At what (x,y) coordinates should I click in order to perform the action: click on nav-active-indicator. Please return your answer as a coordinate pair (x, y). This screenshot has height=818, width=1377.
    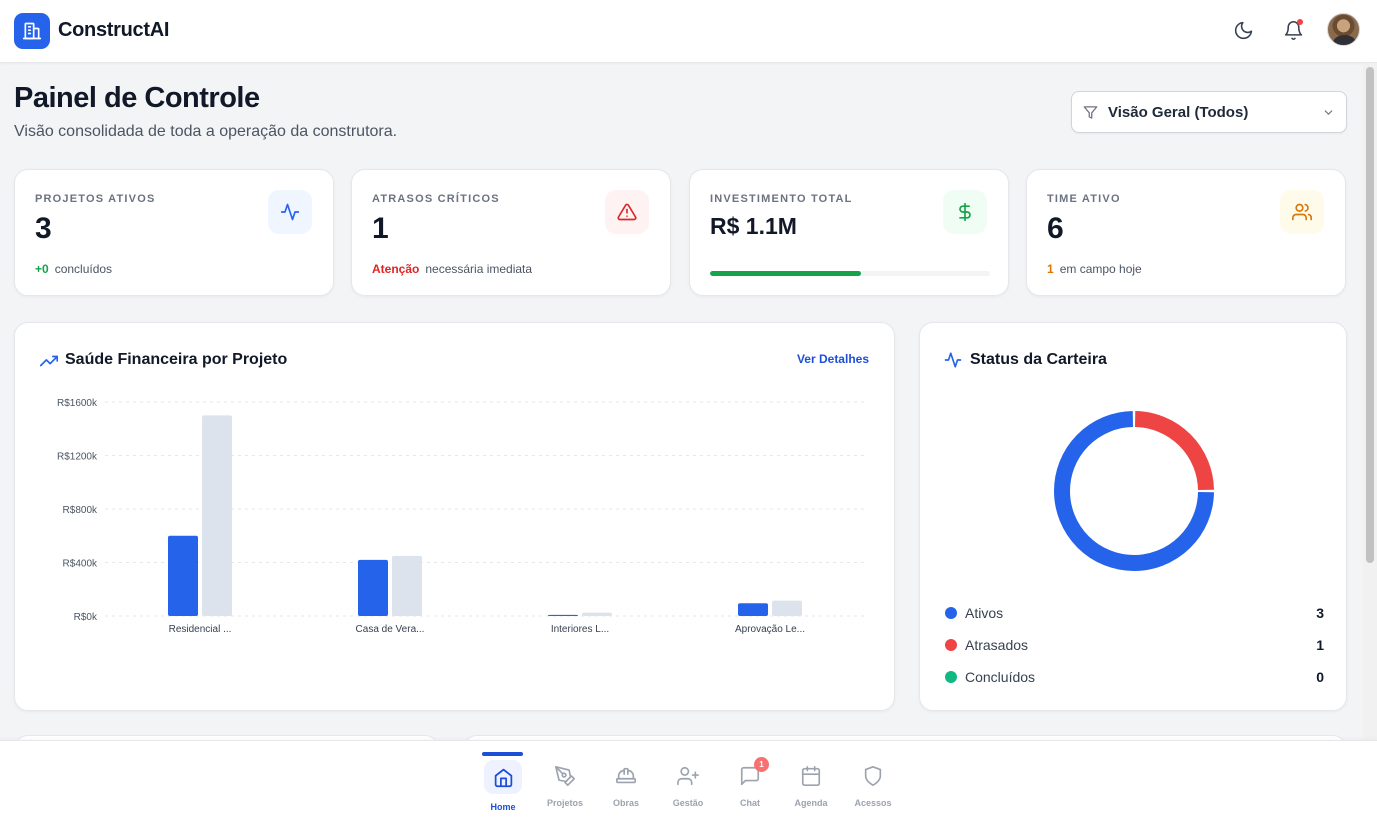
    Looking at the image, I should click on (502, 754).